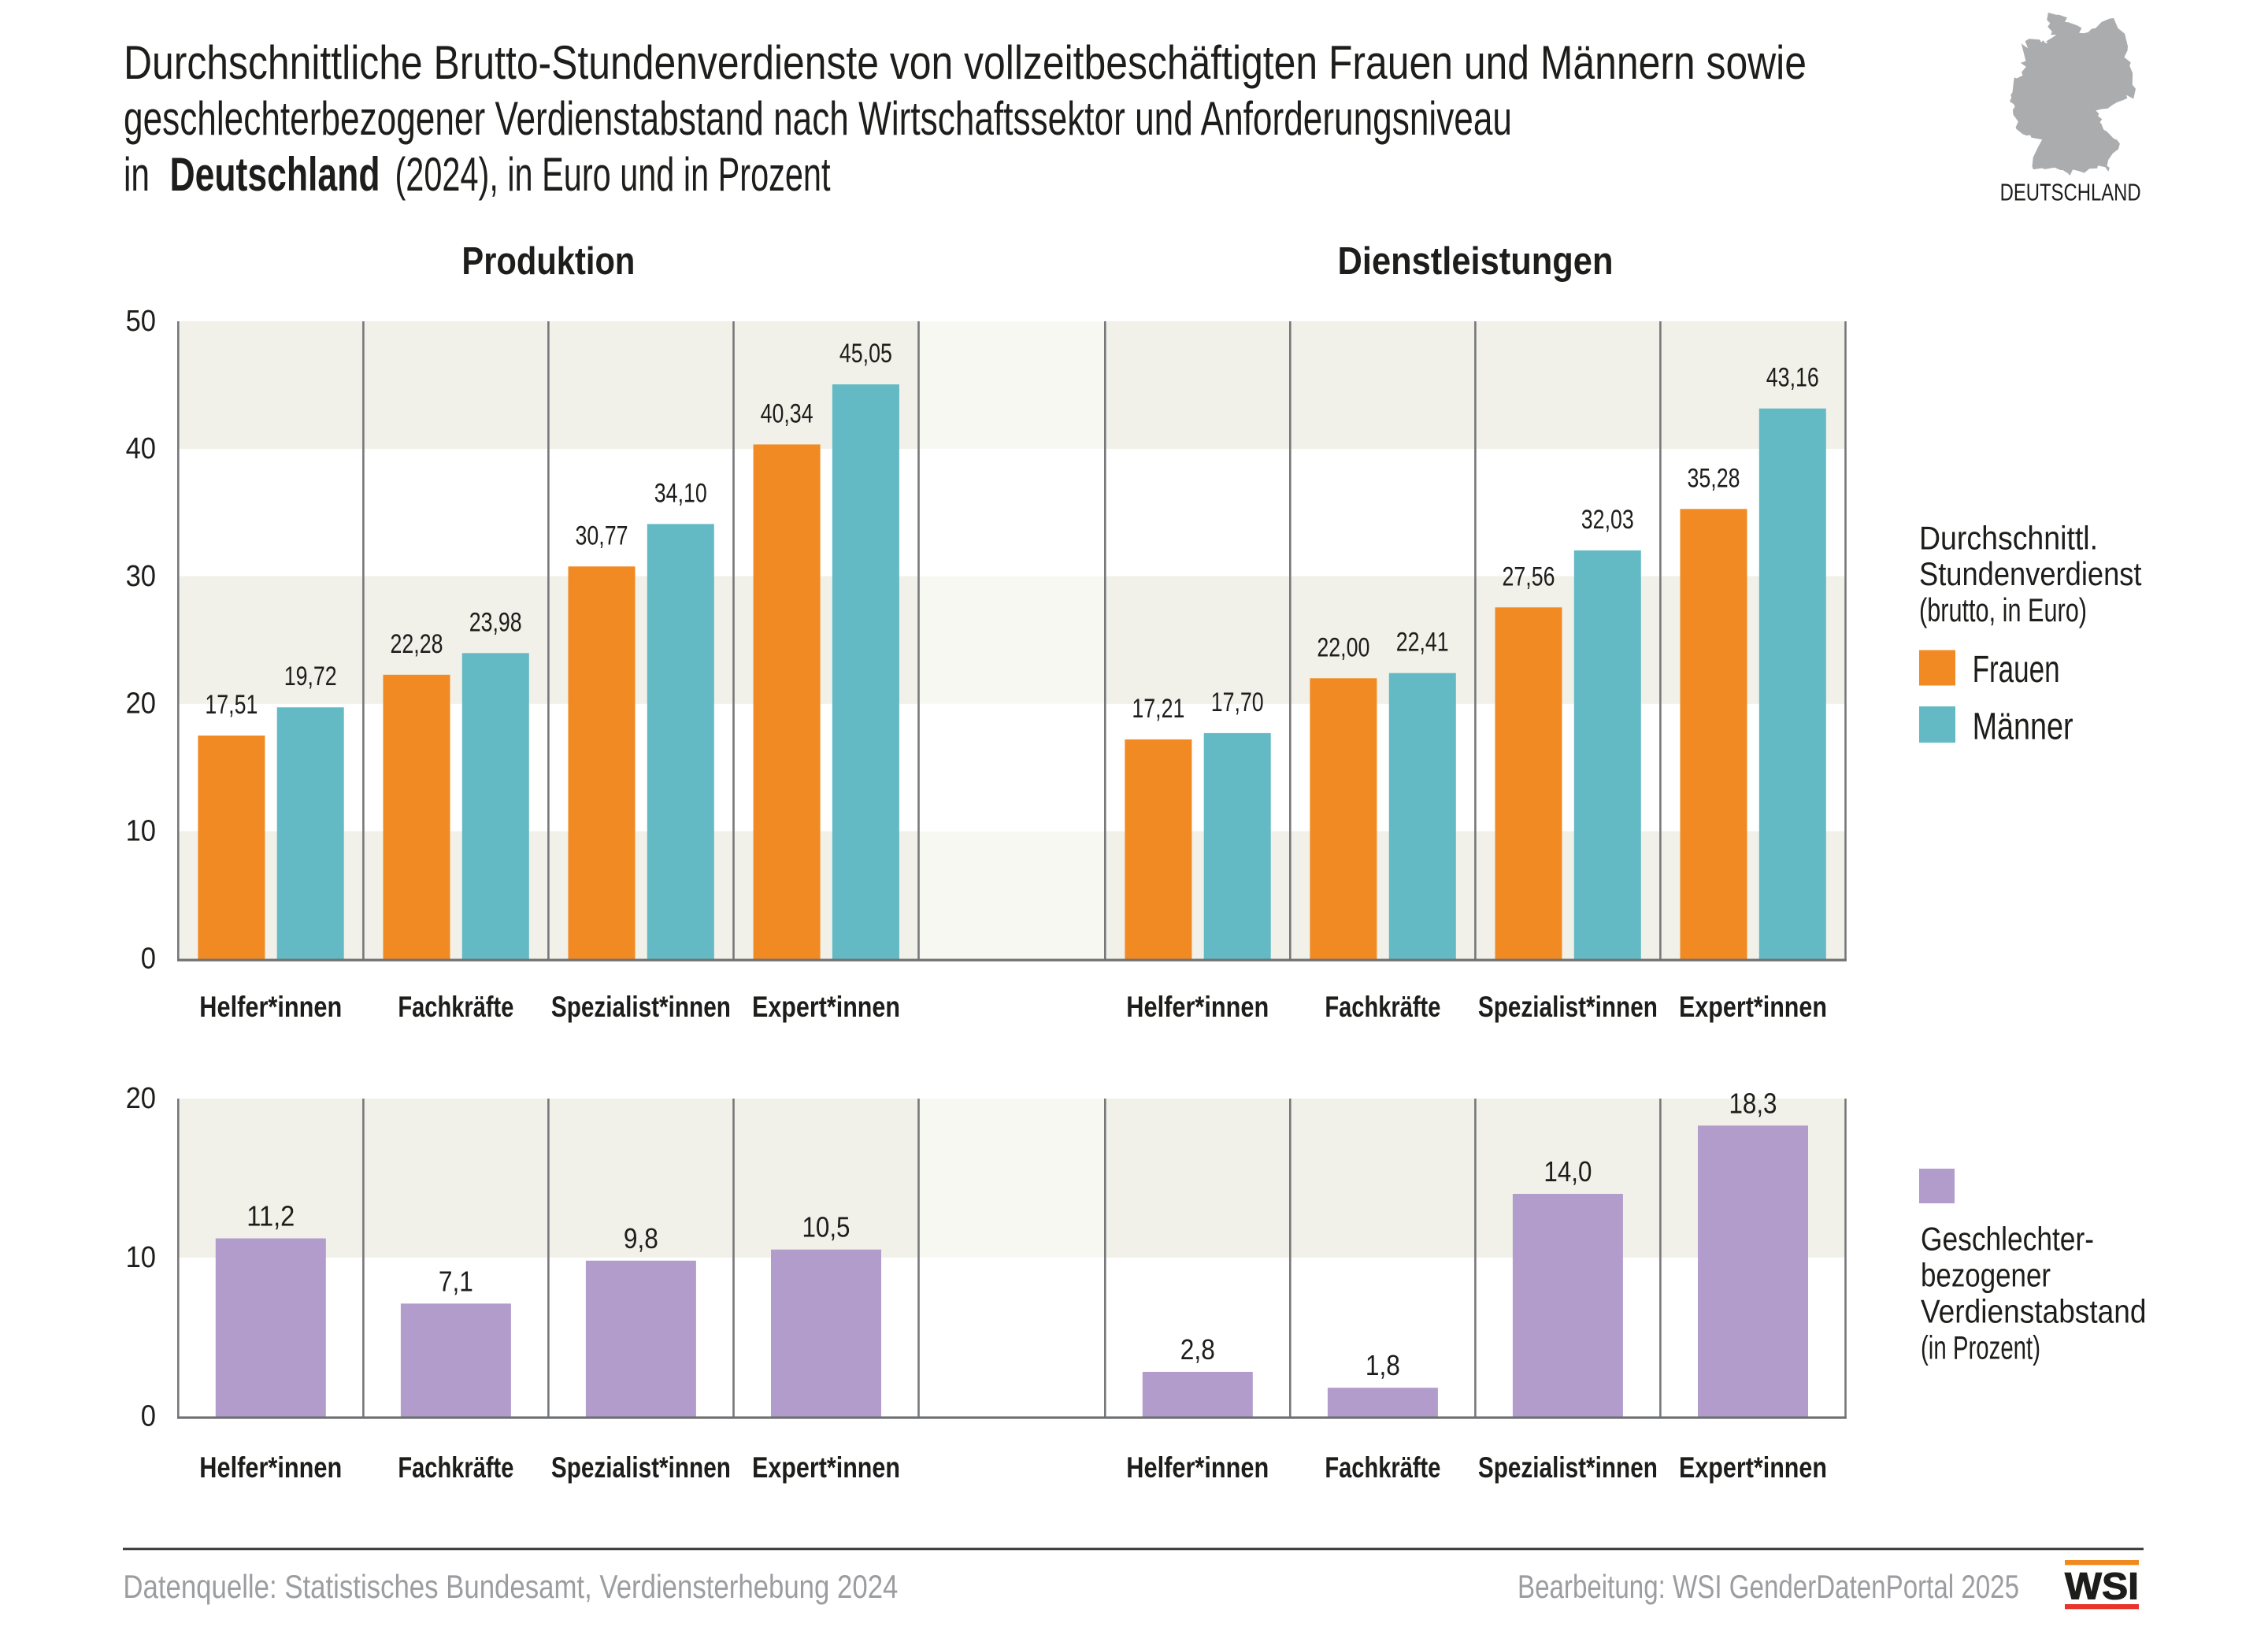  Describe the element at coordinates (2023, 727) in the screenshot. I see `svg-text: Männer` at that location.